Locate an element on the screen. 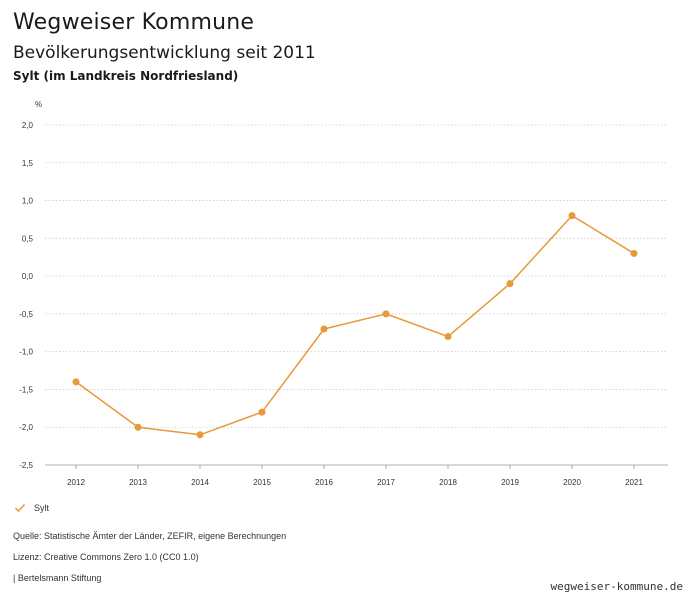 The width and height of the screenshot is (691, 600). site-url-watermark: wegweiser-kommune.de is located at coordinates (616, 586).